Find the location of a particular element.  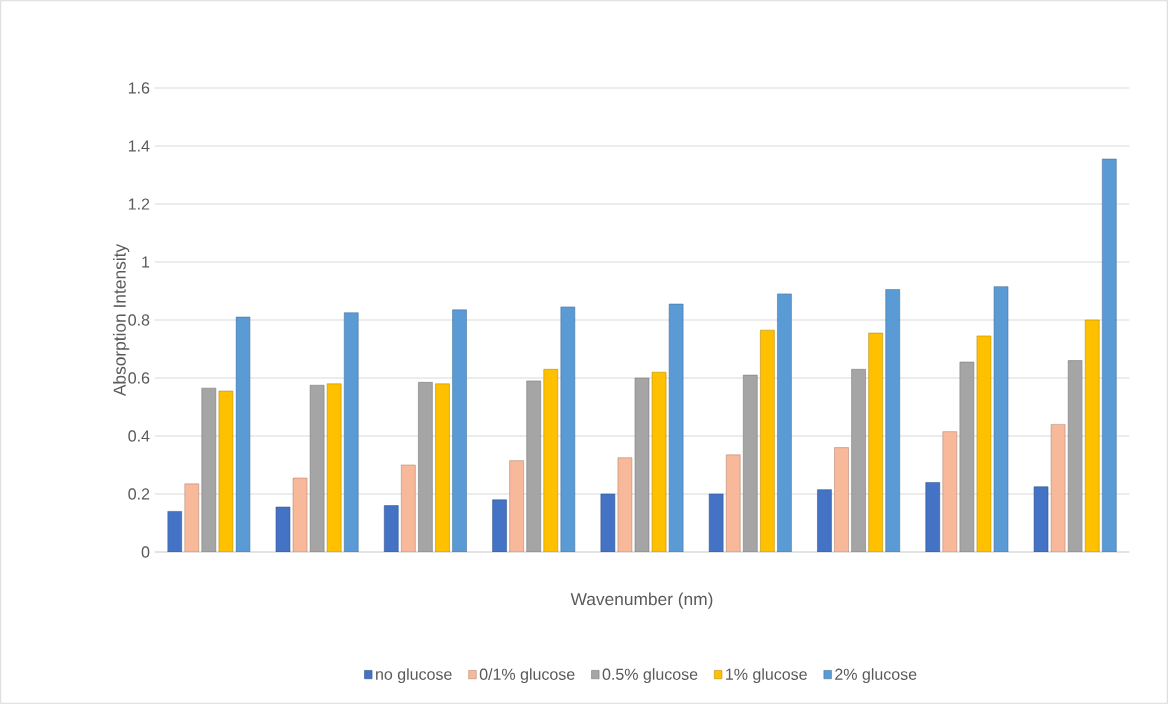

legend-label: 2% glucose is located at coordinates (876, 676).